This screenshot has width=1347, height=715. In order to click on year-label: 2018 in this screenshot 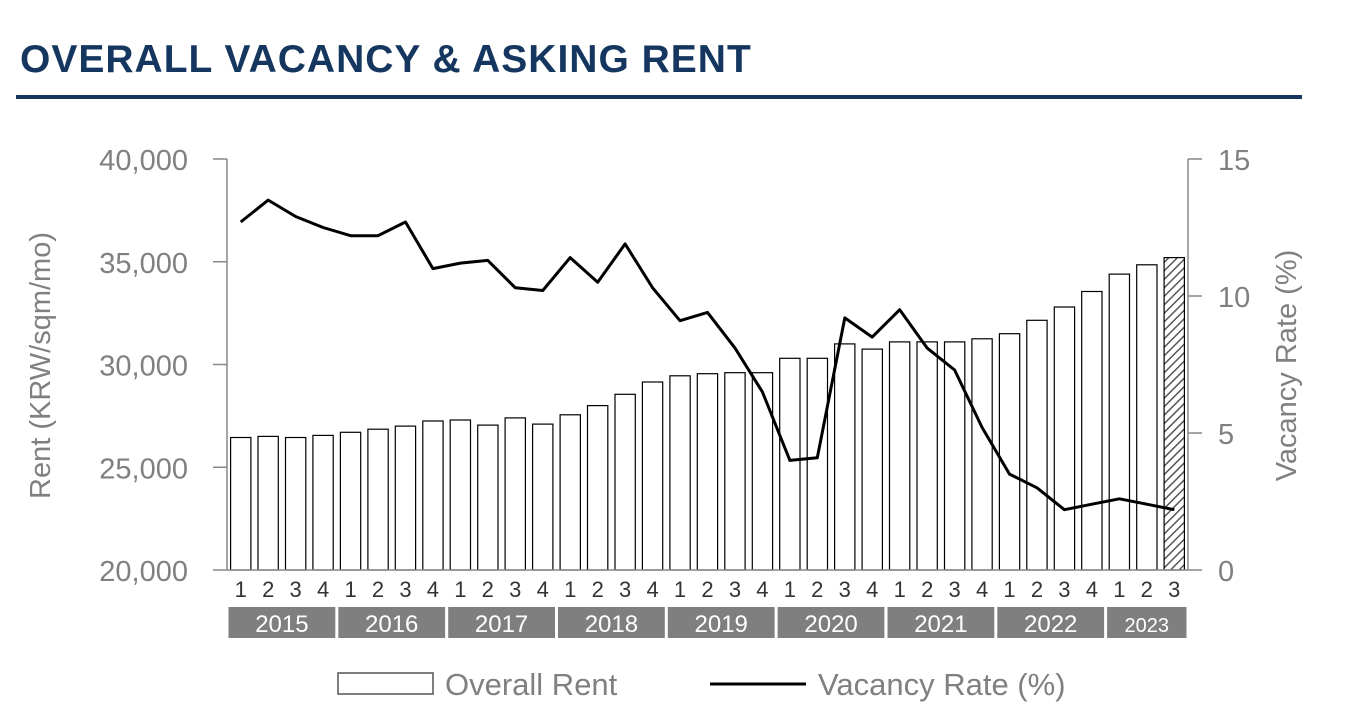, I will do `click(611, 624)`.